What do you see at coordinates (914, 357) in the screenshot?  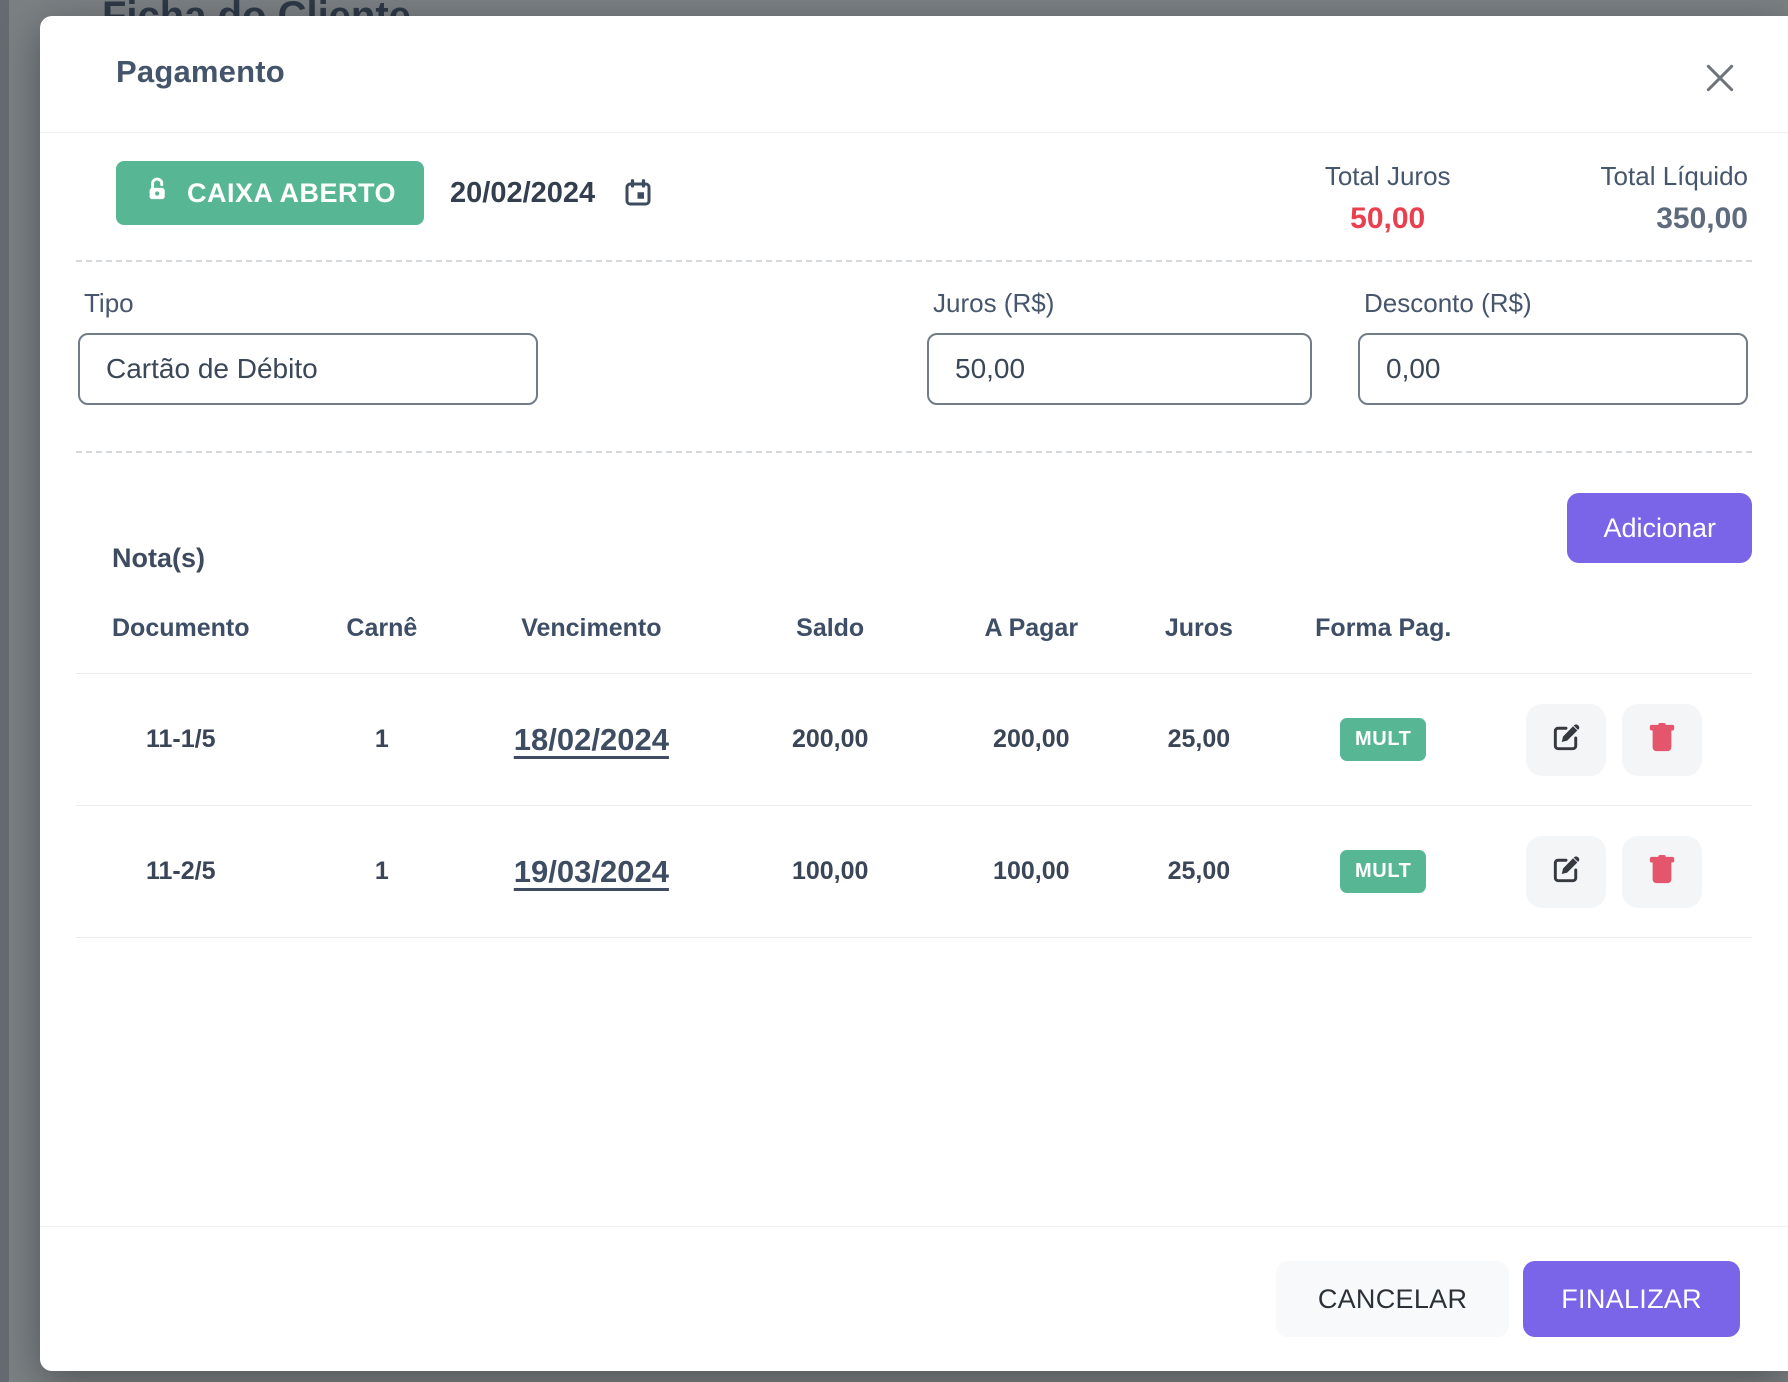 I see `form-row: Tipo Juros (R$) Desconto (R$)` at bounding box center [914, 357].